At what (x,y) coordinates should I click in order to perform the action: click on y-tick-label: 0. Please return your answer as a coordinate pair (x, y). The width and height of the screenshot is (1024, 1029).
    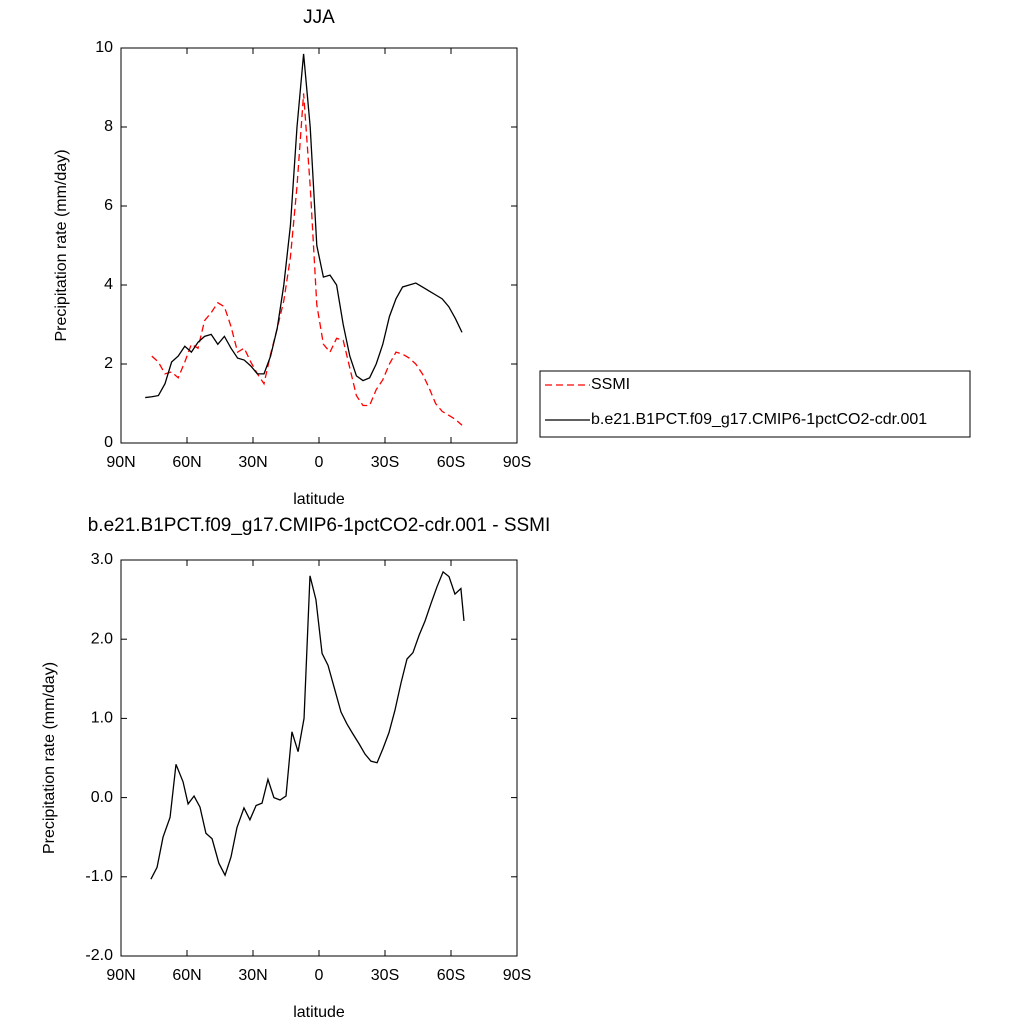
    Looking at the image, I should click on (108, 442).